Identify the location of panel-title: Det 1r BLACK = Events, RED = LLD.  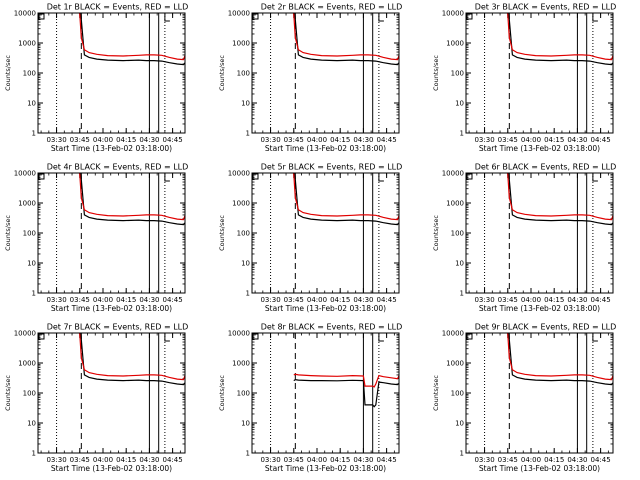
(118, 7).